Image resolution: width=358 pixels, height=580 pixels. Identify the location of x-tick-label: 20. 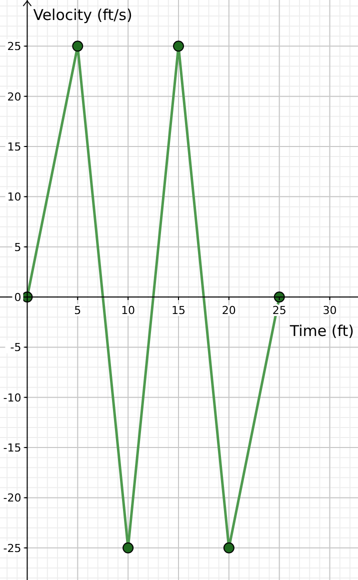
(229, 311).